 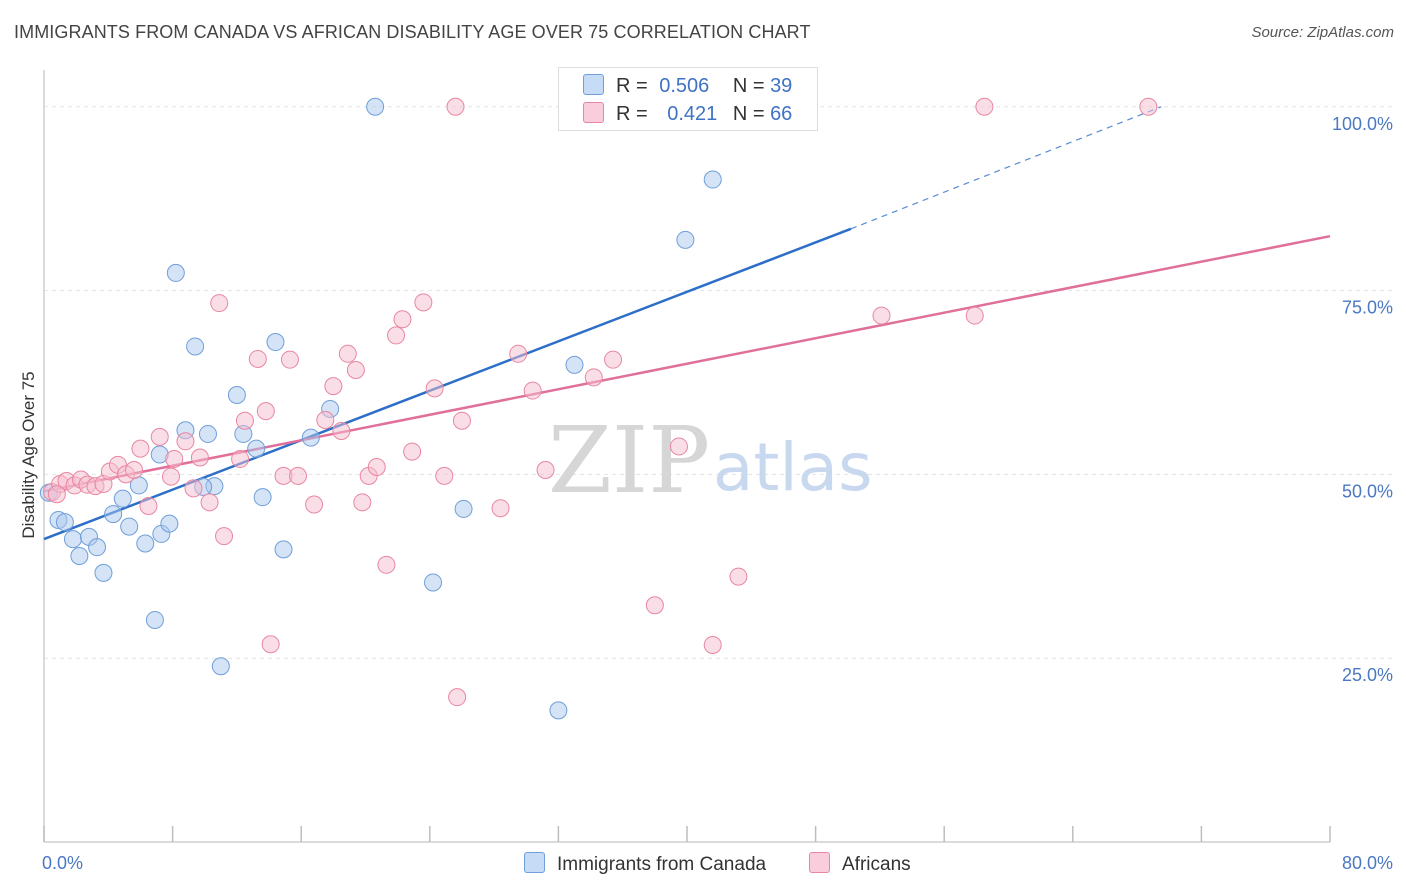 What do you see at coordinates (1006, 168) in the screenshot?
I see `trend-line-canada-extension` at bounding box center [1006, 168].